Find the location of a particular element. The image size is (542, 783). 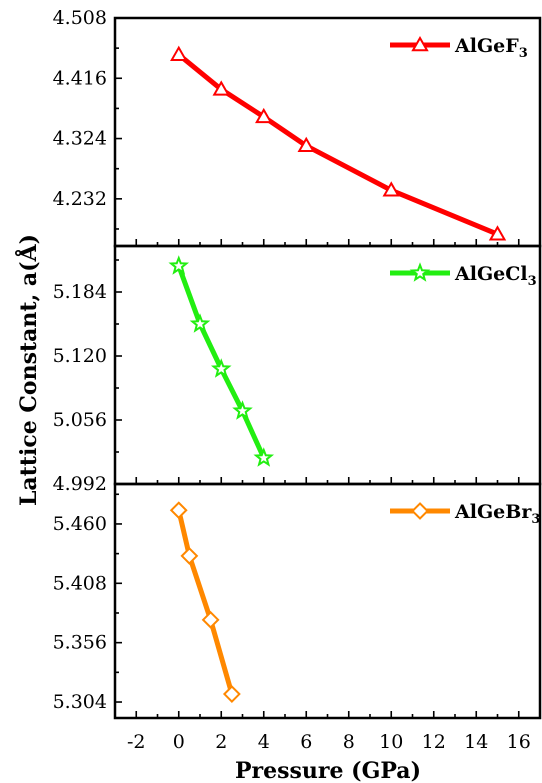

legend-label: AlGeCl3 is located at coordinates (495, 276).